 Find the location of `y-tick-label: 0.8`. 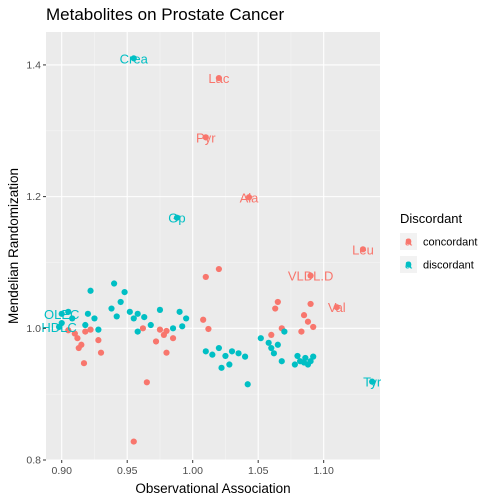

y-tick-label: 0.8 is located at coordinates (33, 461).